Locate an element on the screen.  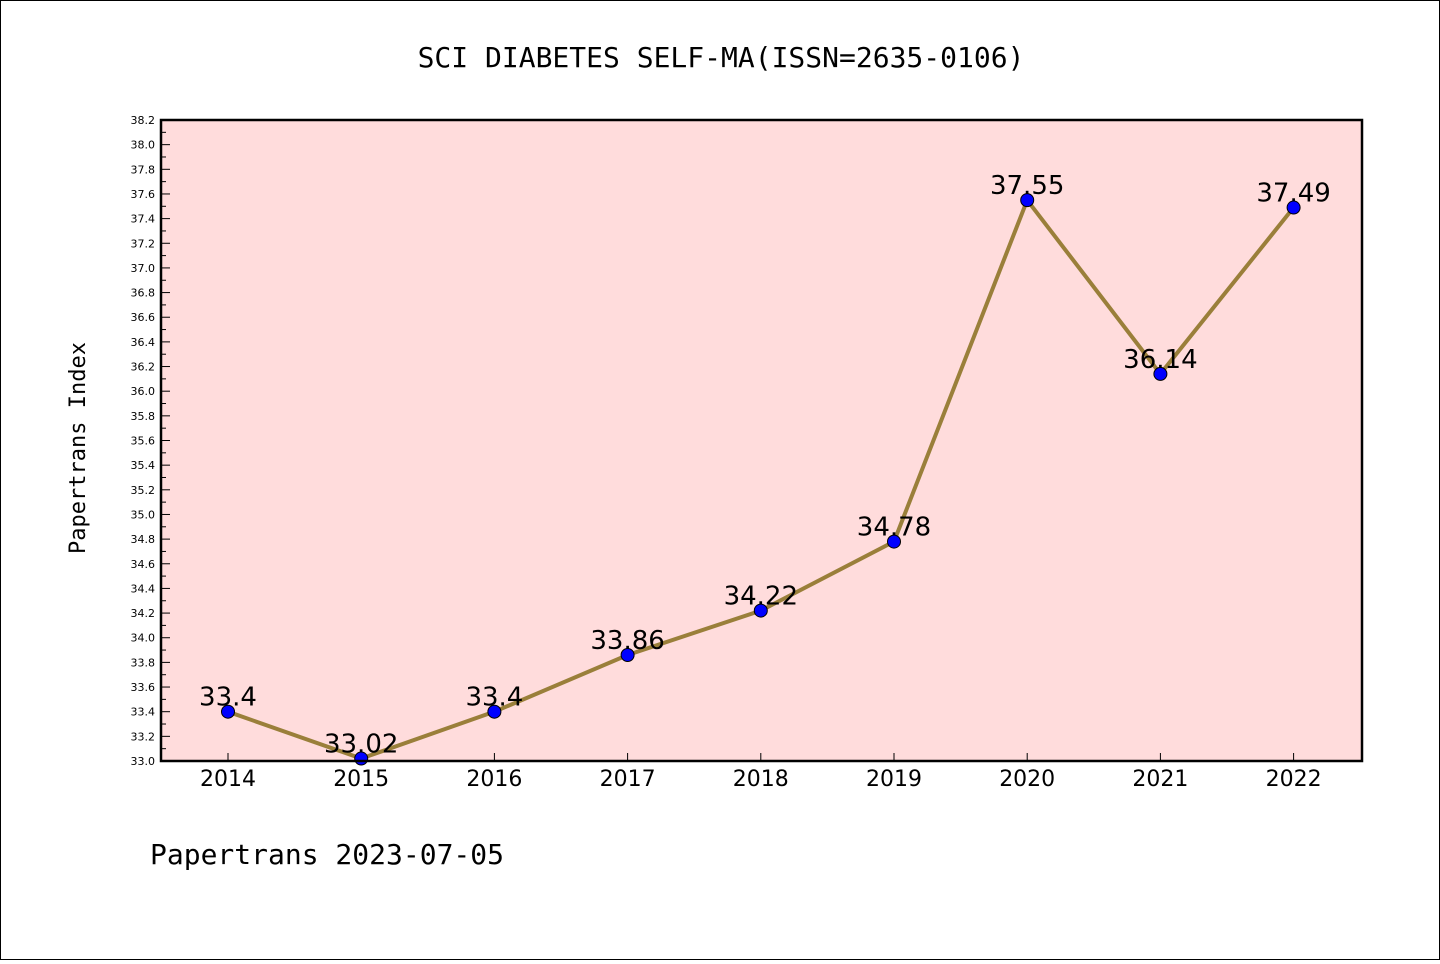
y-tick-label: 38.2 is located at coordinates (143, 120).